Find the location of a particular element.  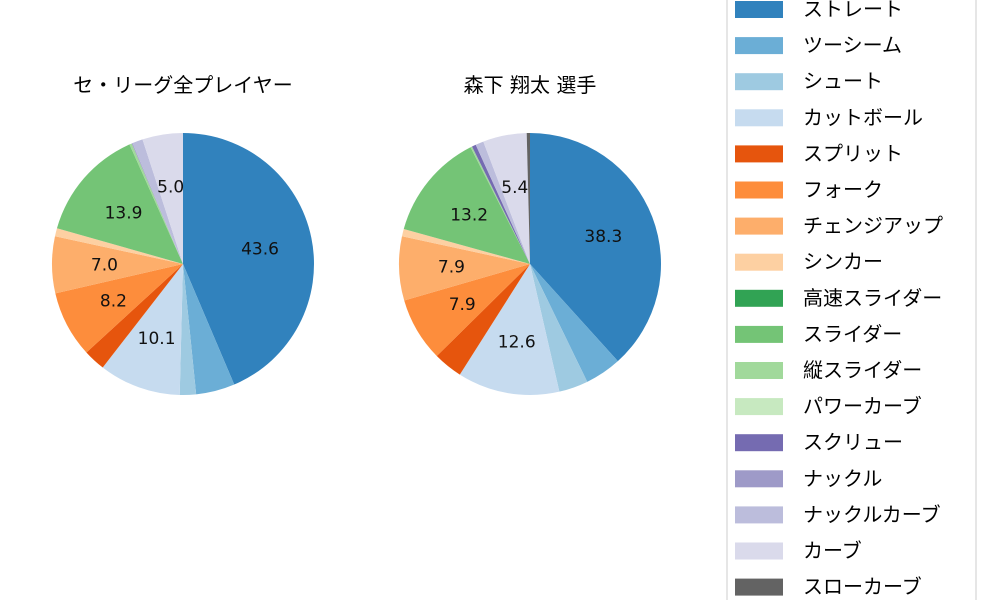

legend-item: フォーク is located at coordinates (809, 190).